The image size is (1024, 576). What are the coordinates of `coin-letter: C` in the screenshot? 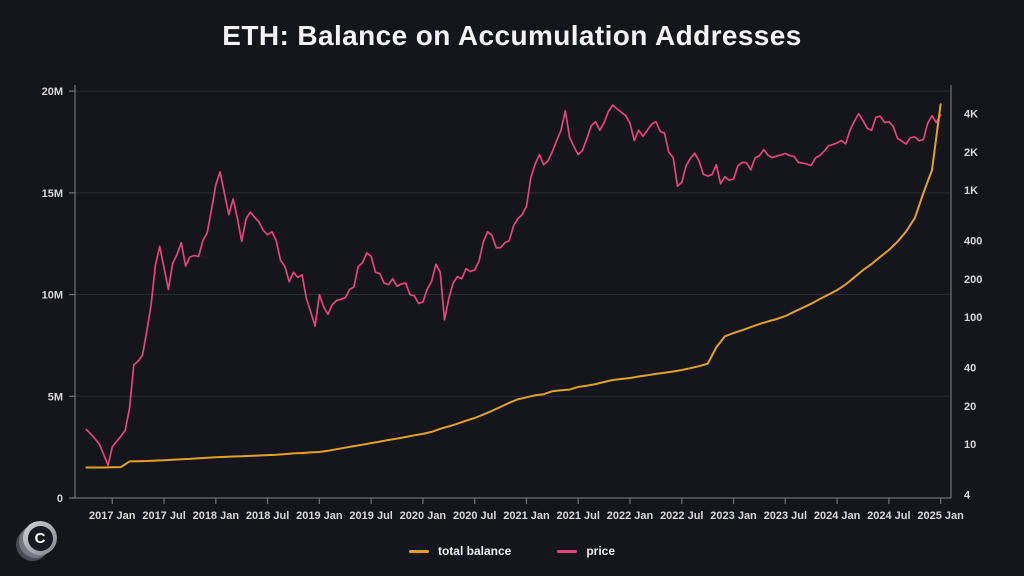 It's located at (40, 538).